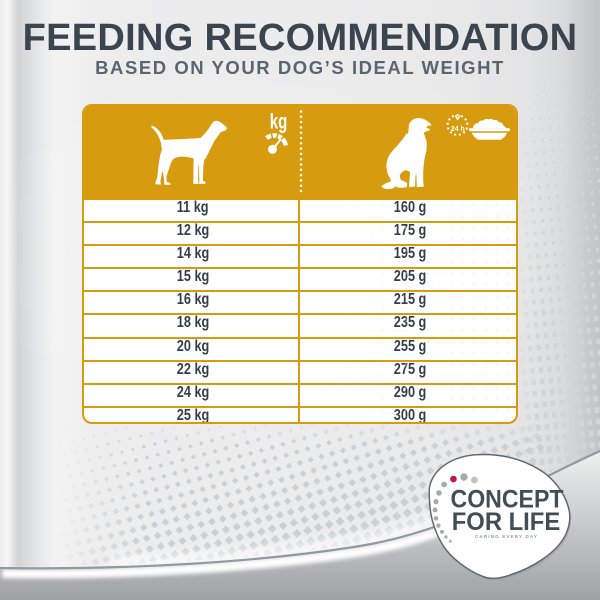 The height and width of the screenshot is (600, 600). I want to click on svg-text: 24 h, so click(458, 129).